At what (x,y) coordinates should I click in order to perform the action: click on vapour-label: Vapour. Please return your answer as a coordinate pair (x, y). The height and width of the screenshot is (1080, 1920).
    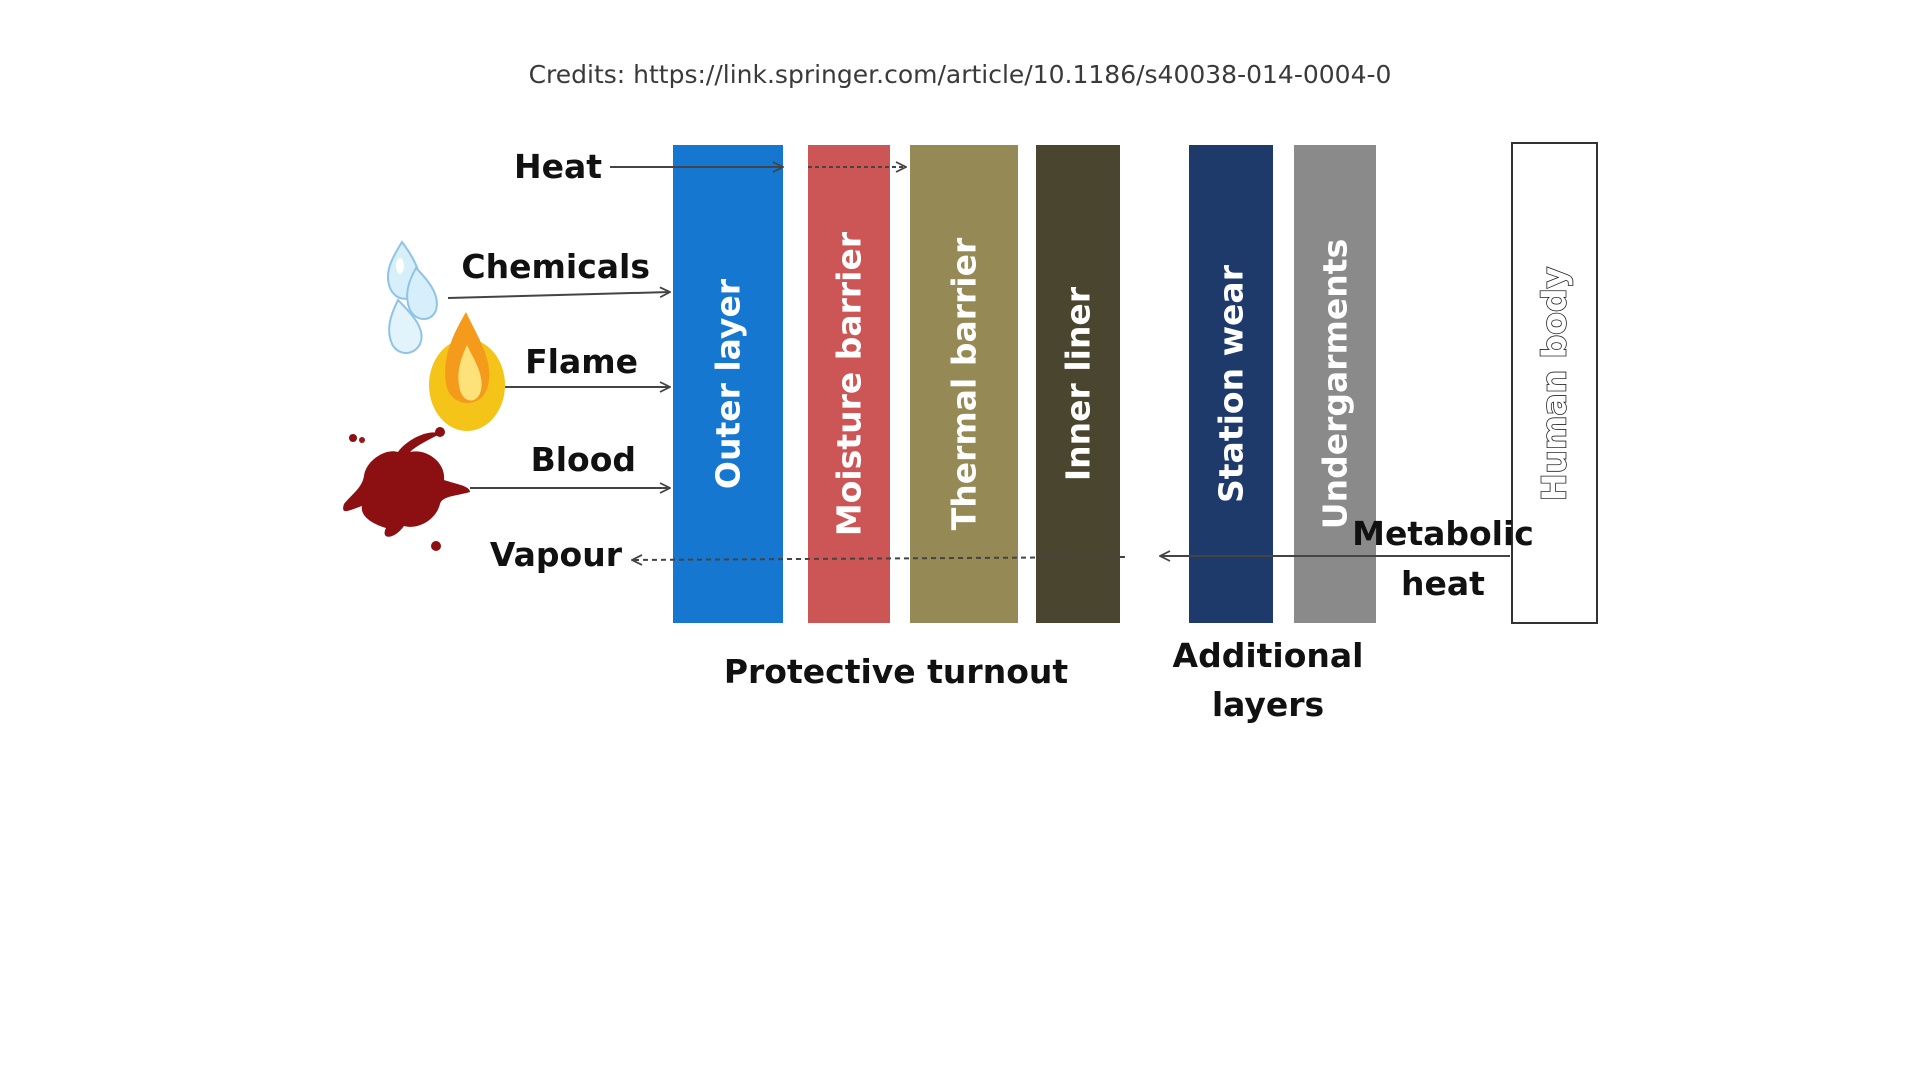
    Looking at the image, I should click on (556, 554).